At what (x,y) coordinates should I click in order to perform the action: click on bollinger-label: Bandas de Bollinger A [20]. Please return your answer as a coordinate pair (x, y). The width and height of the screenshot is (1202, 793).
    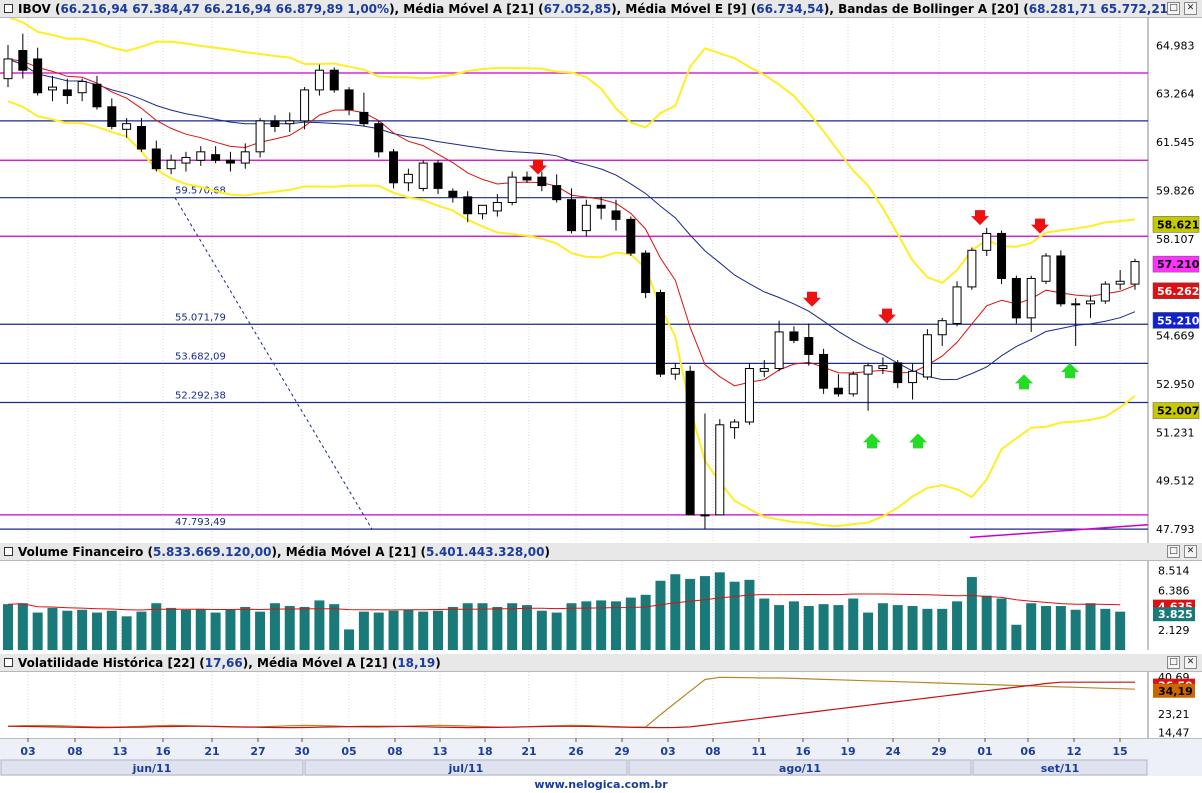
    Looking at the image, I should click on (929, 9).